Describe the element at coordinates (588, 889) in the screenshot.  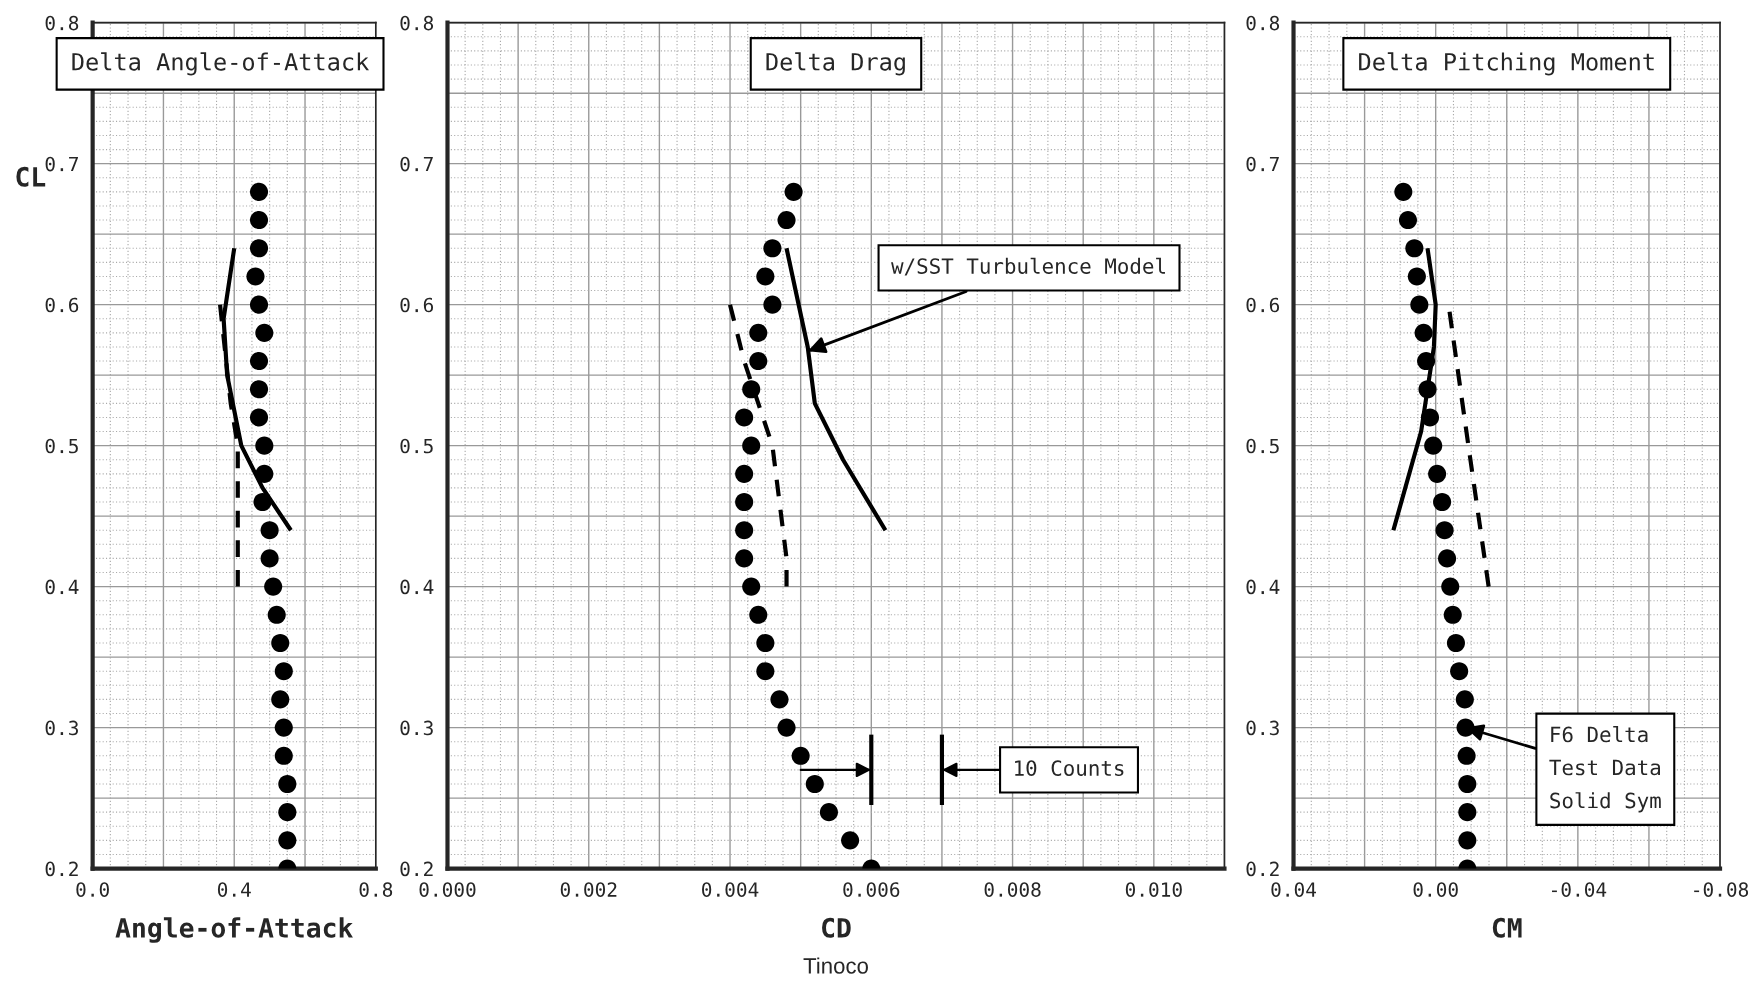
I see `x-tick-label: 0.002` at that location.